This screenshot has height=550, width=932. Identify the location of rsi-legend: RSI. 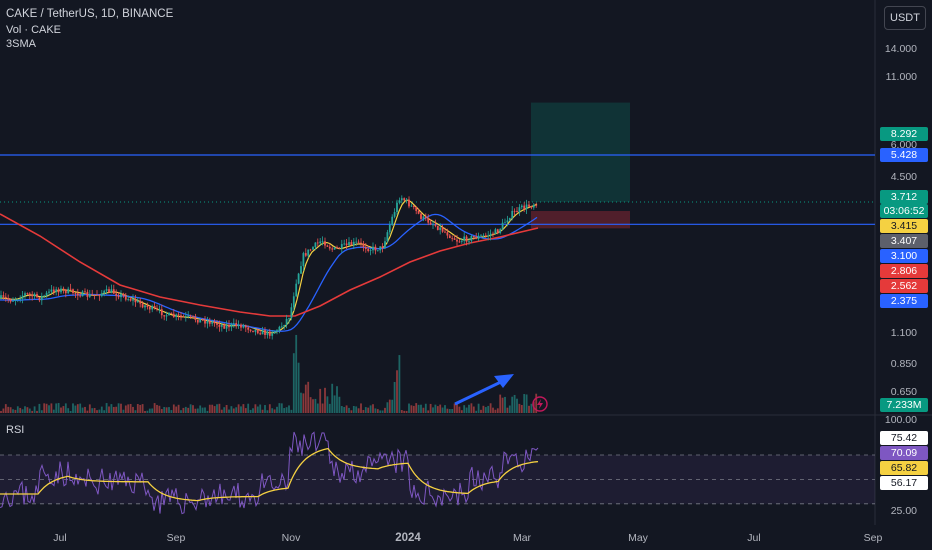
(15, 430).